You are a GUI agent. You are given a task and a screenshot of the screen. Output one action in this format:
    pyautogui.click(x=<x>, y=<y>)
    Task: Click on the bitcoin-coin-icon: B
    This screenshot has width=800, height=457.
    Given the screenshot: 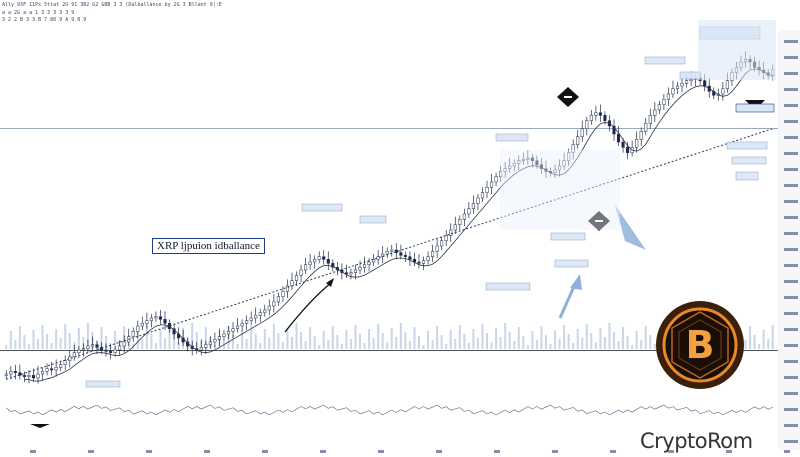 What is the action you would take?
    pyautogui.click(x=700, y=345)
    